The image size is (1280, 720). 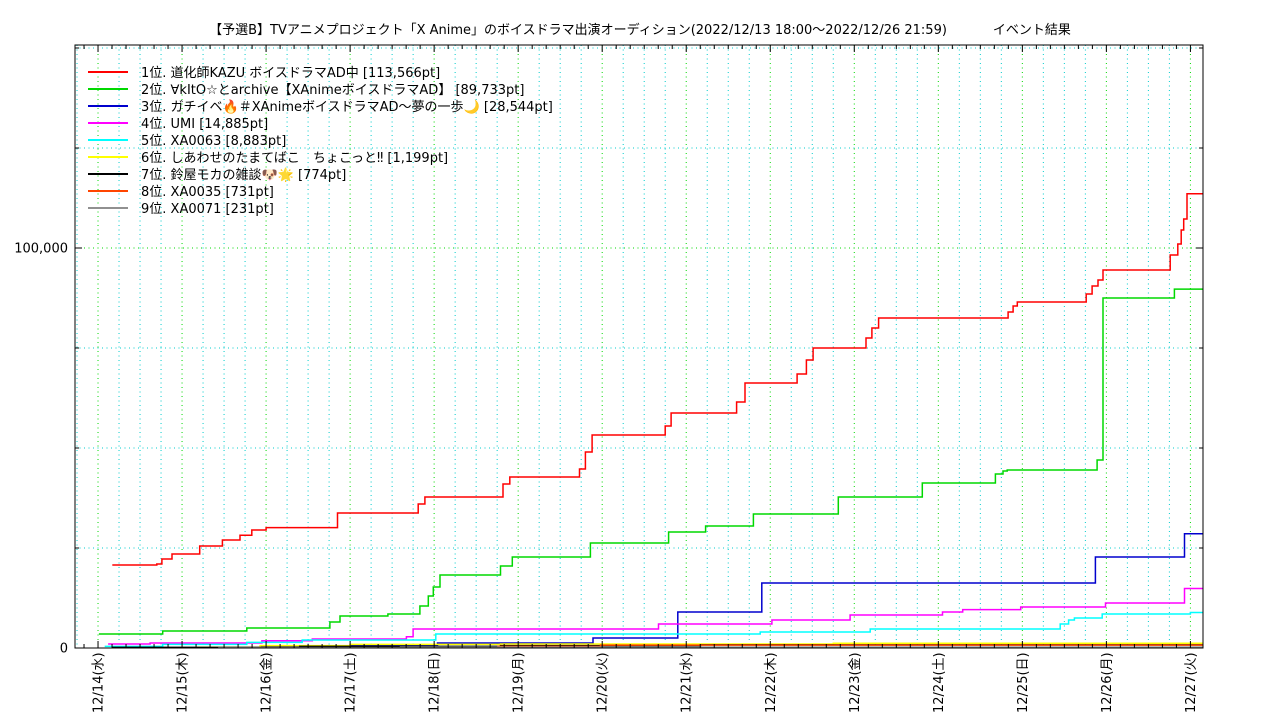 I want to click on x-tick-label: 12/19(月), so click(x=519, y=682).